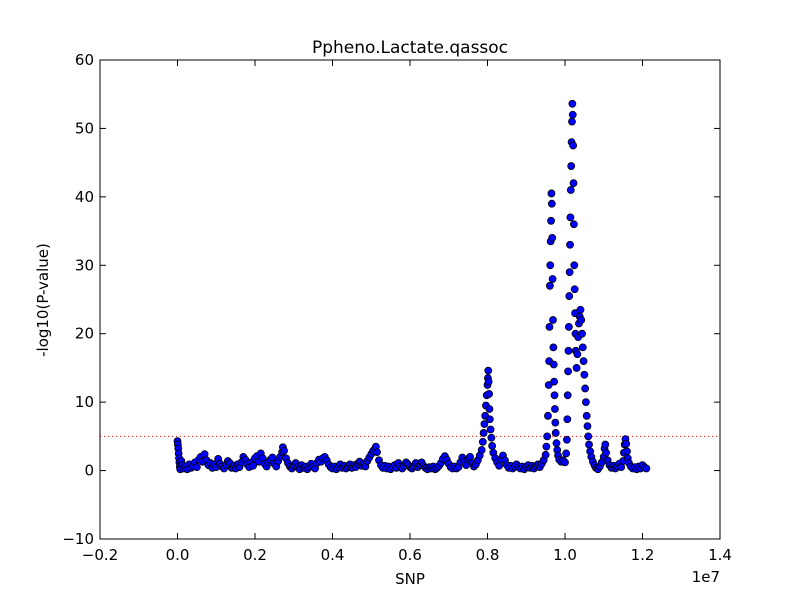 Image resolution: width=800 pixels, height=600 pixels. What do you see at coordinates (84, 128) in the screenshot?
I see `y-tick-label: 50` at bounding box center [84, 128].